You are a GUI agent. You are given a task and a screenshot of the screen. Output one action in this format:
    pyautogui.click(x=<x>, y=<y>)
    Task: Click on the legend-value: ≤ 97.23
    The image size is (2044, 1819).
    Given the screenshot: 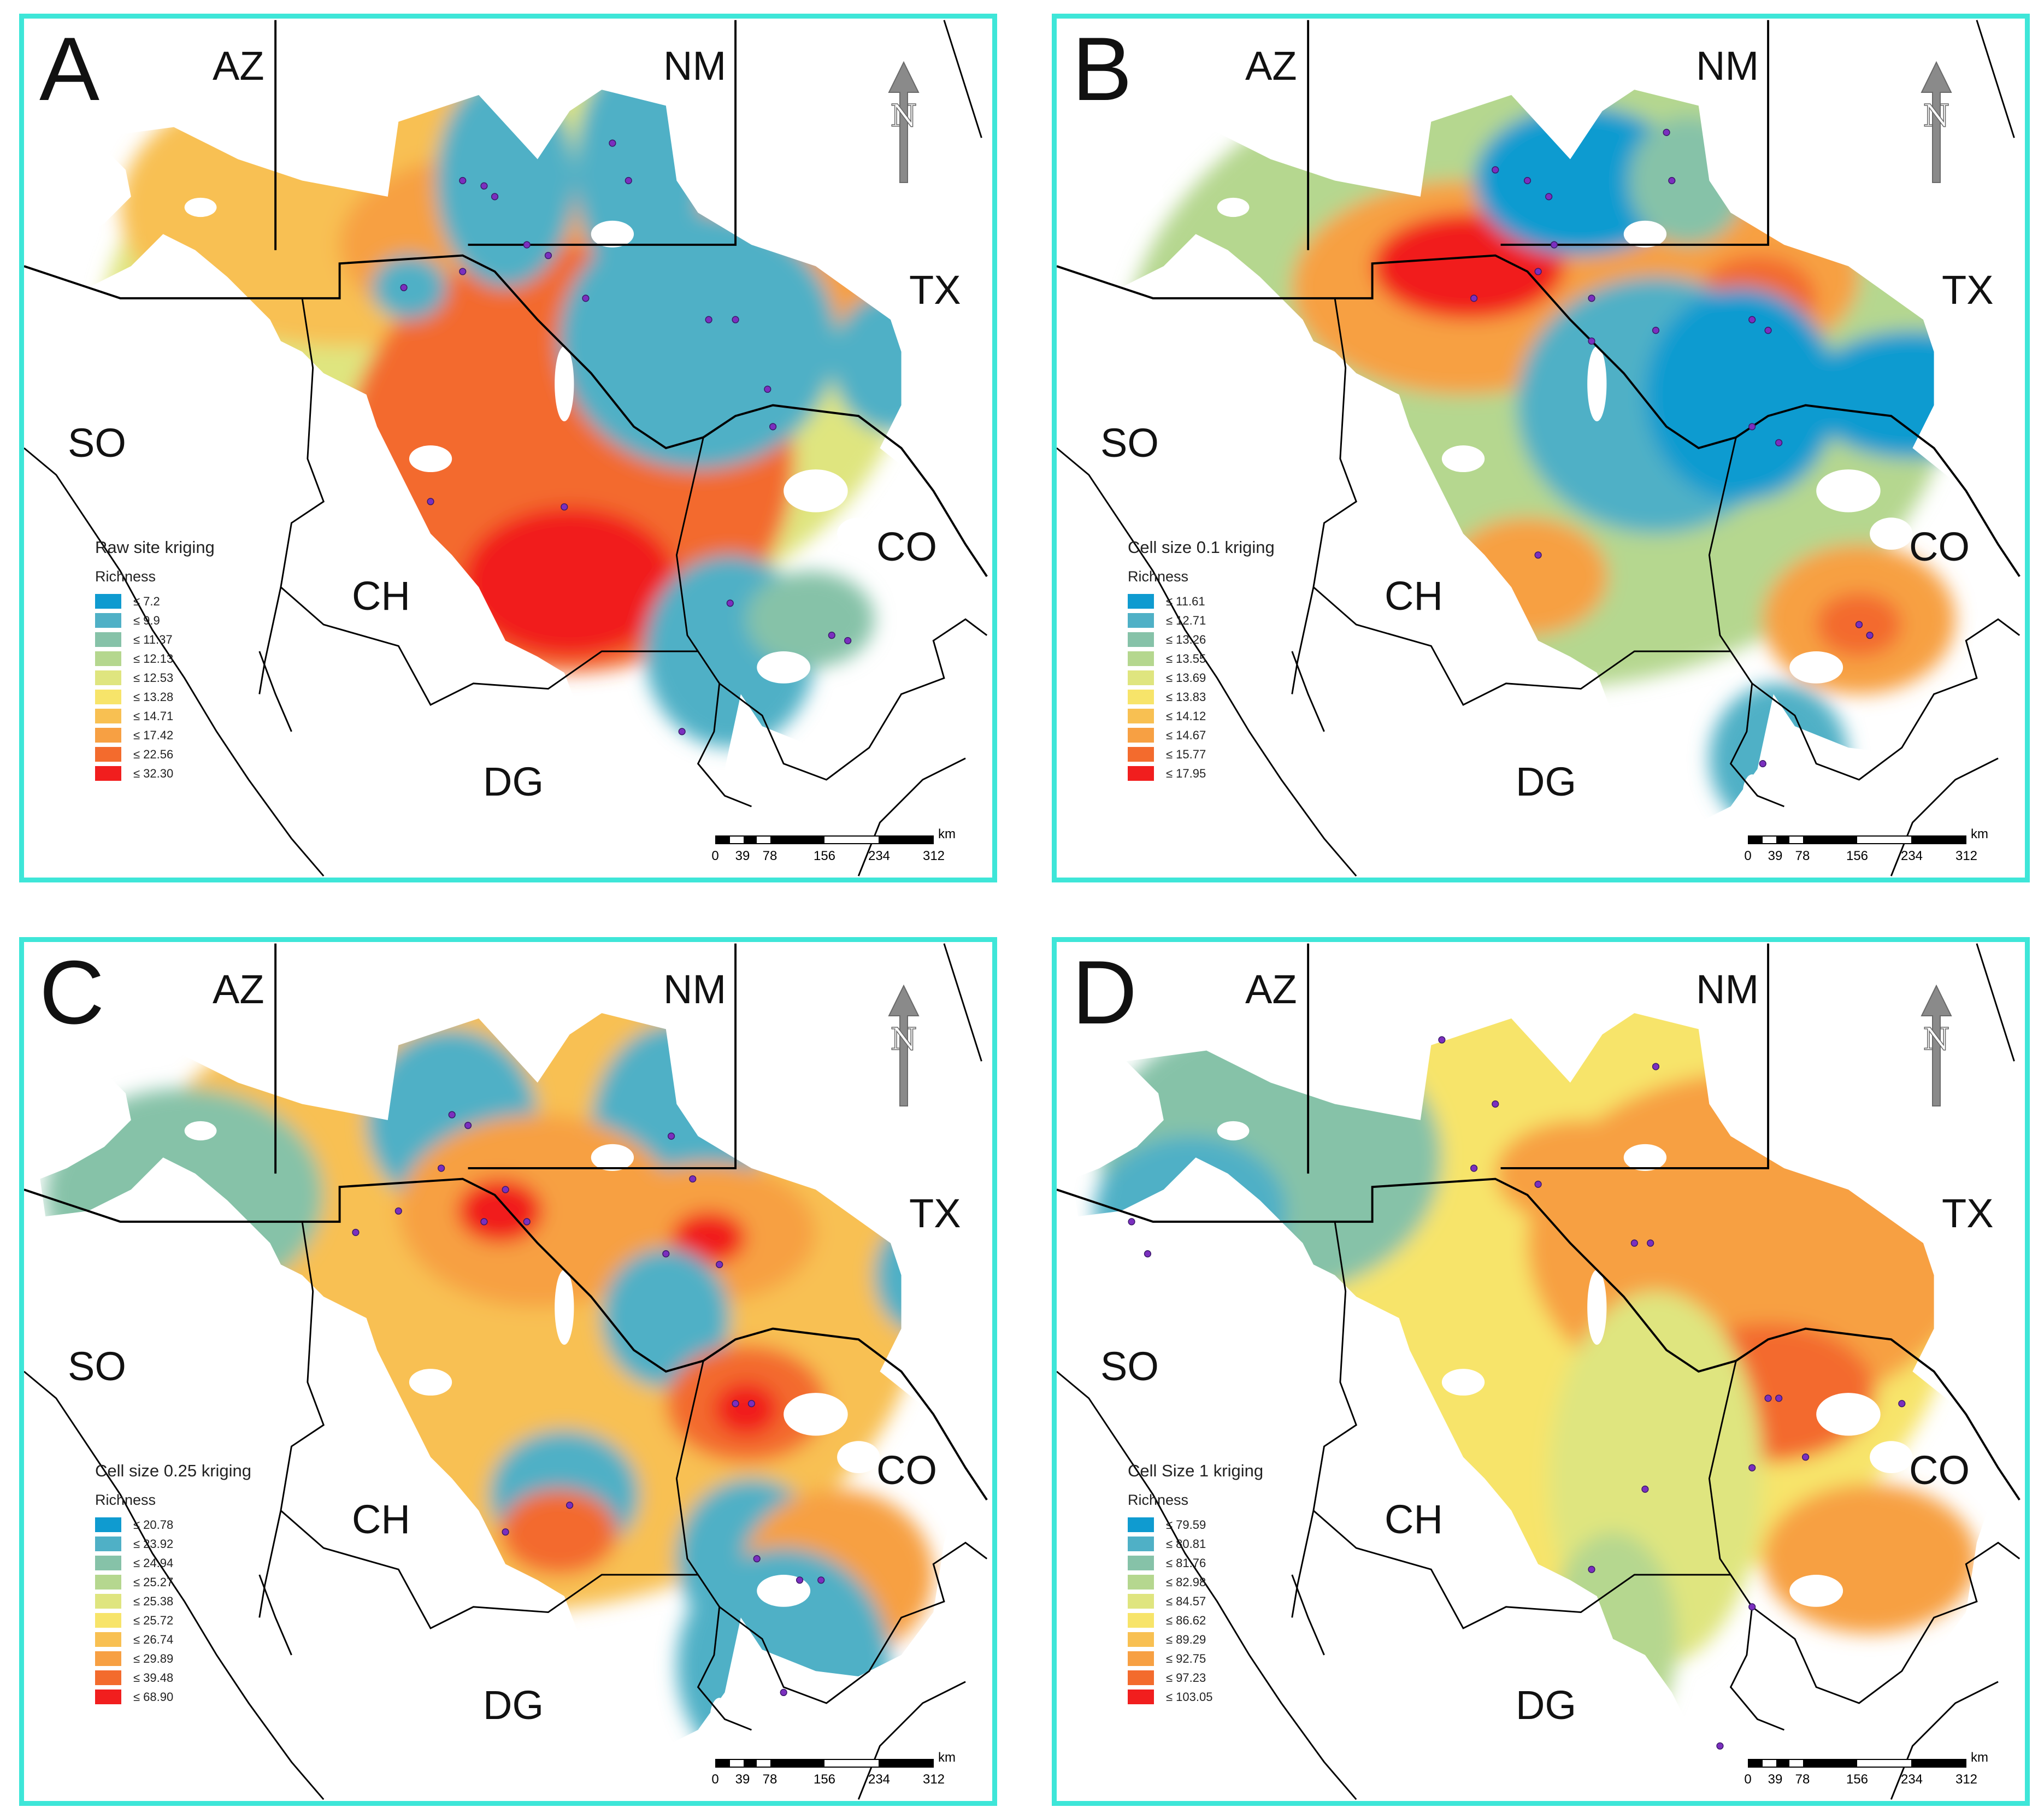 What is the action you would take?
    pyautogui.click(x=1186, y=1677)
    